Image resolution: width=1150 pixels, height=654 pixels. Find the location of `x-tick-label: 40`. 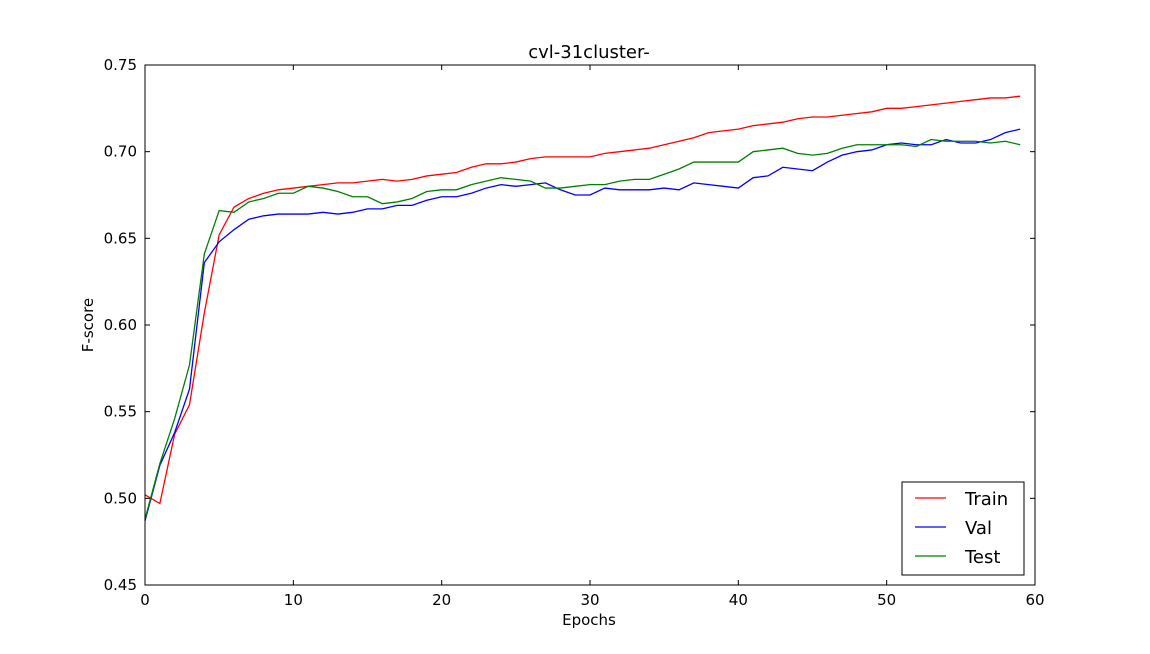

x-tick-label: 40 is located at coordinates (738, 600).